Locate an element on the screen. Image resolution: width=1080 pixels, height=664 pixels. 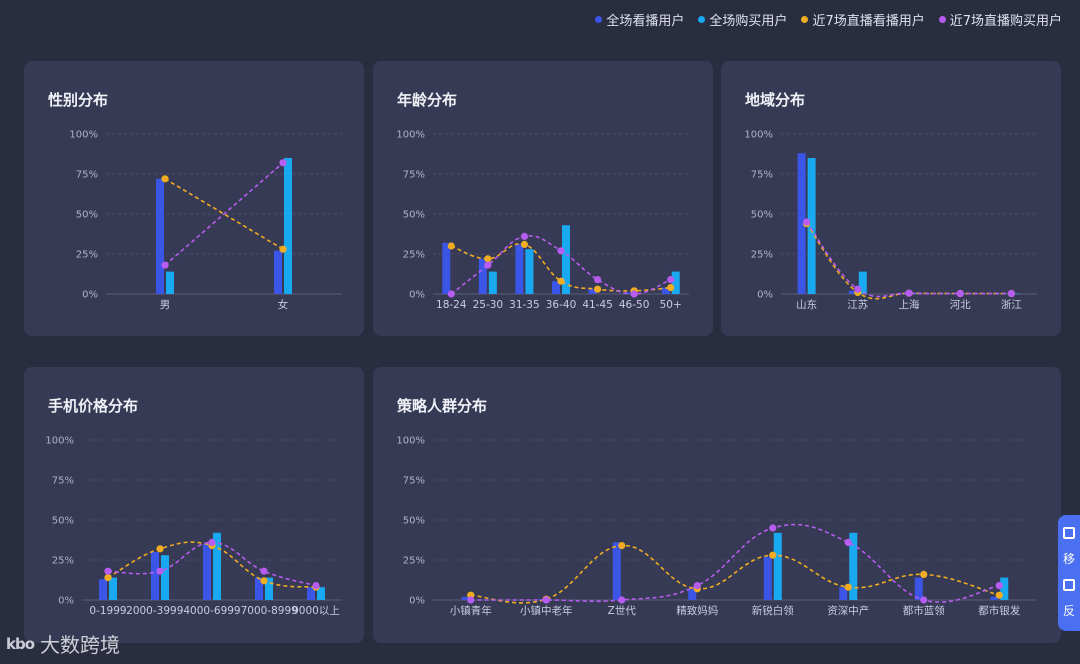
legend-item: 近7场直播购买用户 is located at coordinates (1000, 19).